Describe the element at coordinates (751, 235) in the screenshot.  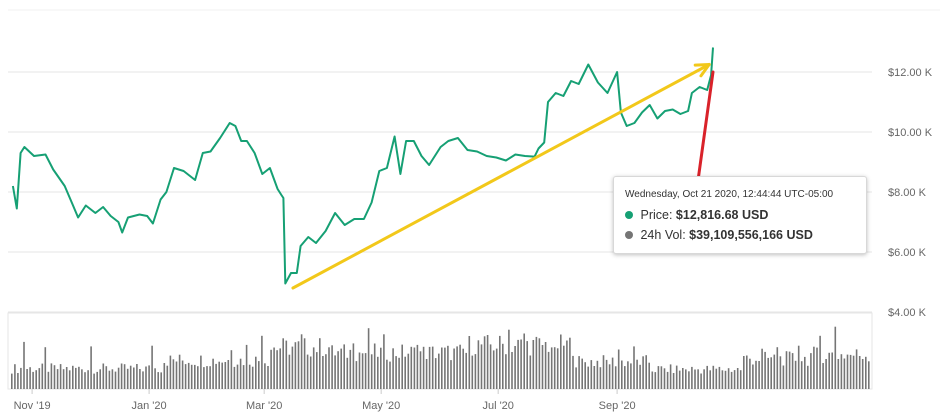
I see `tooltip-volume-value: $39,109,556,166 USD` at that location.